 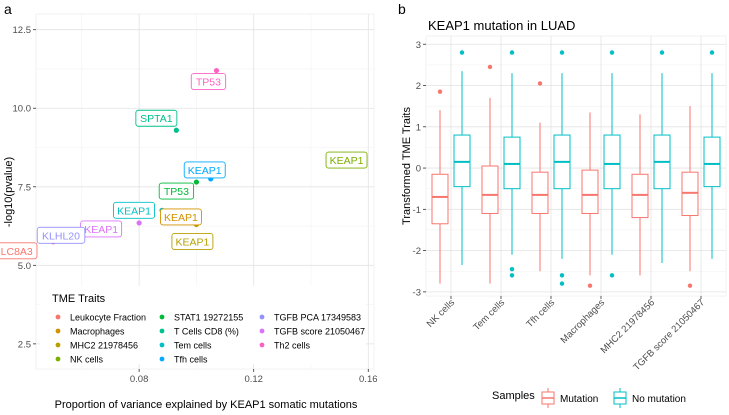 I want to click on legend-entry: No mutation, so click(x=659, y=399).